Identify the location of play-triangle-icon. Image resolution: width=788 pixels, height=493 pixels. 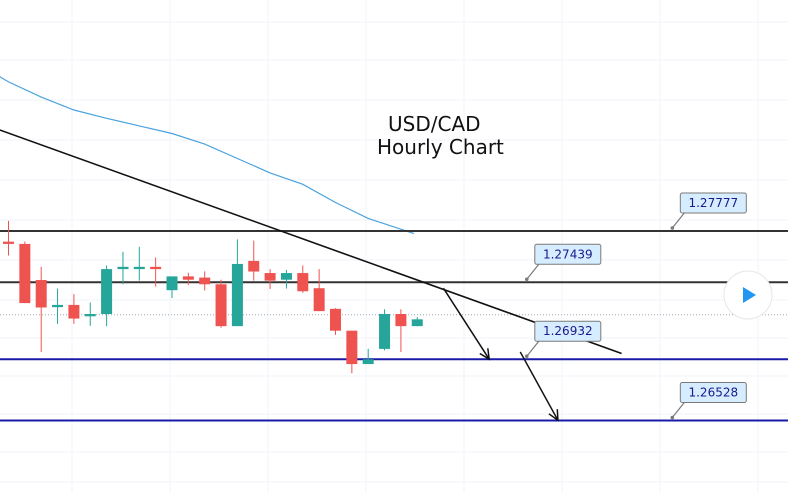
(749, 295).